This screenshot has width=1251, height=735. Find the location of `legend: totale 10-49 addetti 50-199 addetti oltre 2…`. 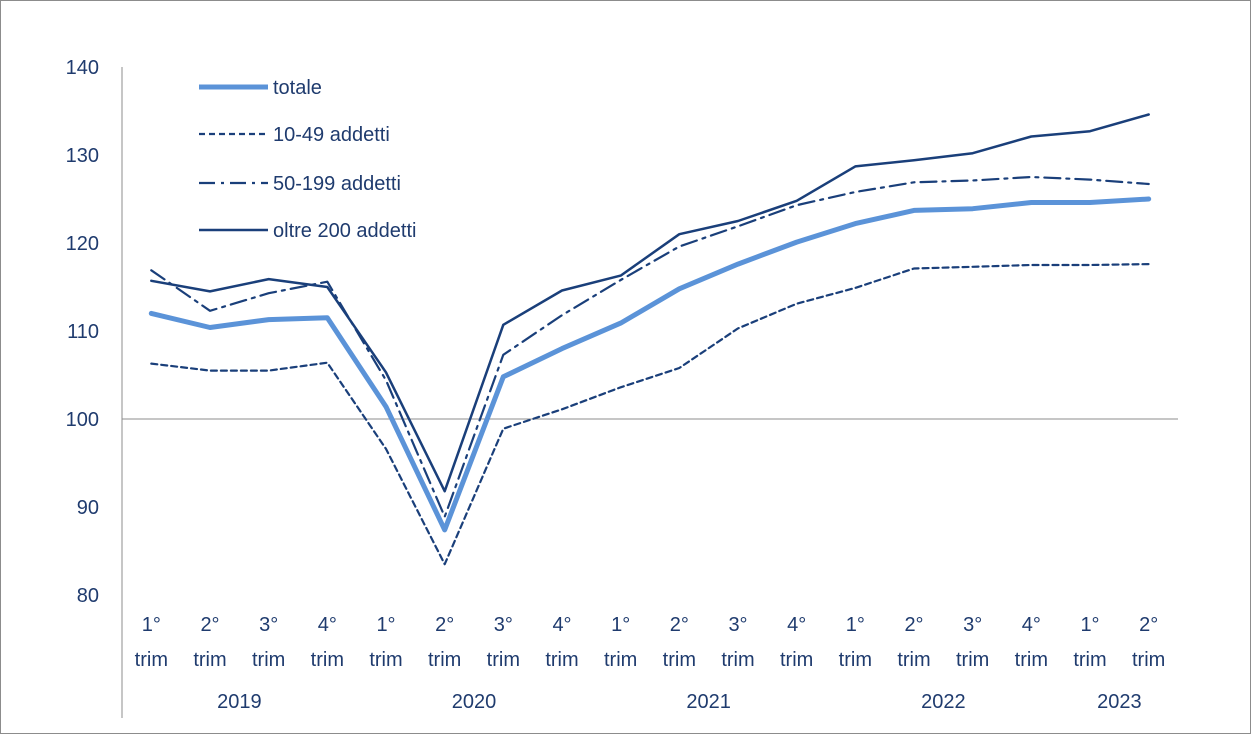

legend: totale 10-49 addetti 50-199 addetti oltre 2… is located at coordinates (307, 159).